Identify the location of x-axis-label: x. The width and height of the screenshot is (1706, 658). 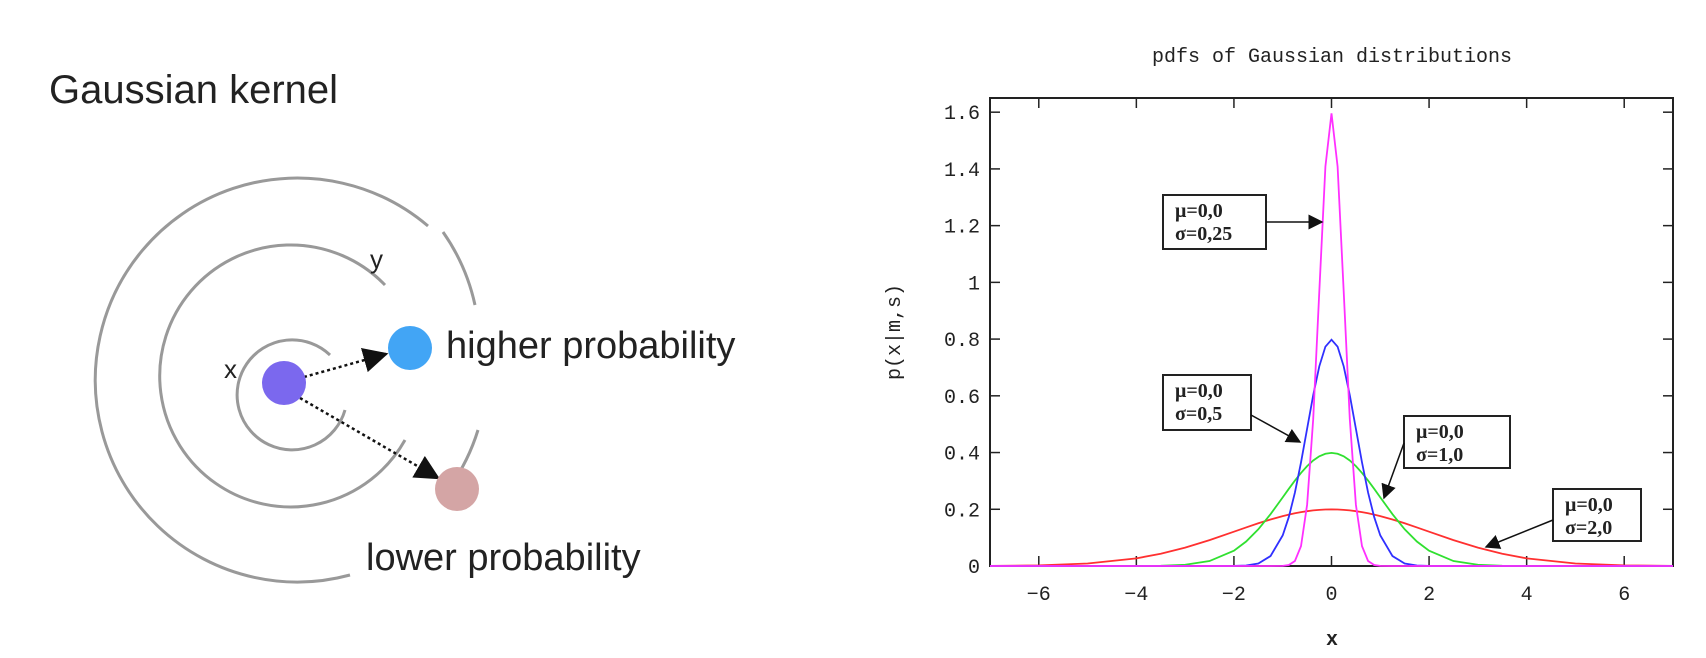
(1332, 640).